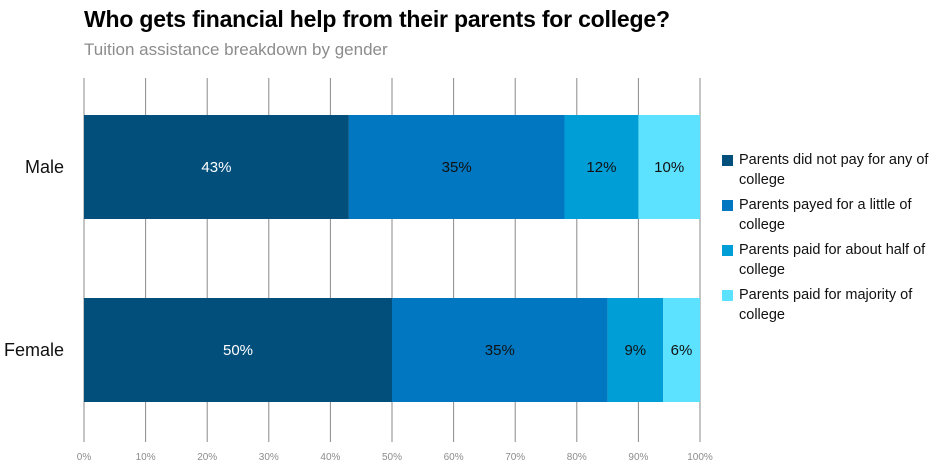 The image size is (949, 466). What do you see at coordinates (207, 457) in the screenshot?
I see `x-tick-label: 20%` at bounding box center [207, 457].